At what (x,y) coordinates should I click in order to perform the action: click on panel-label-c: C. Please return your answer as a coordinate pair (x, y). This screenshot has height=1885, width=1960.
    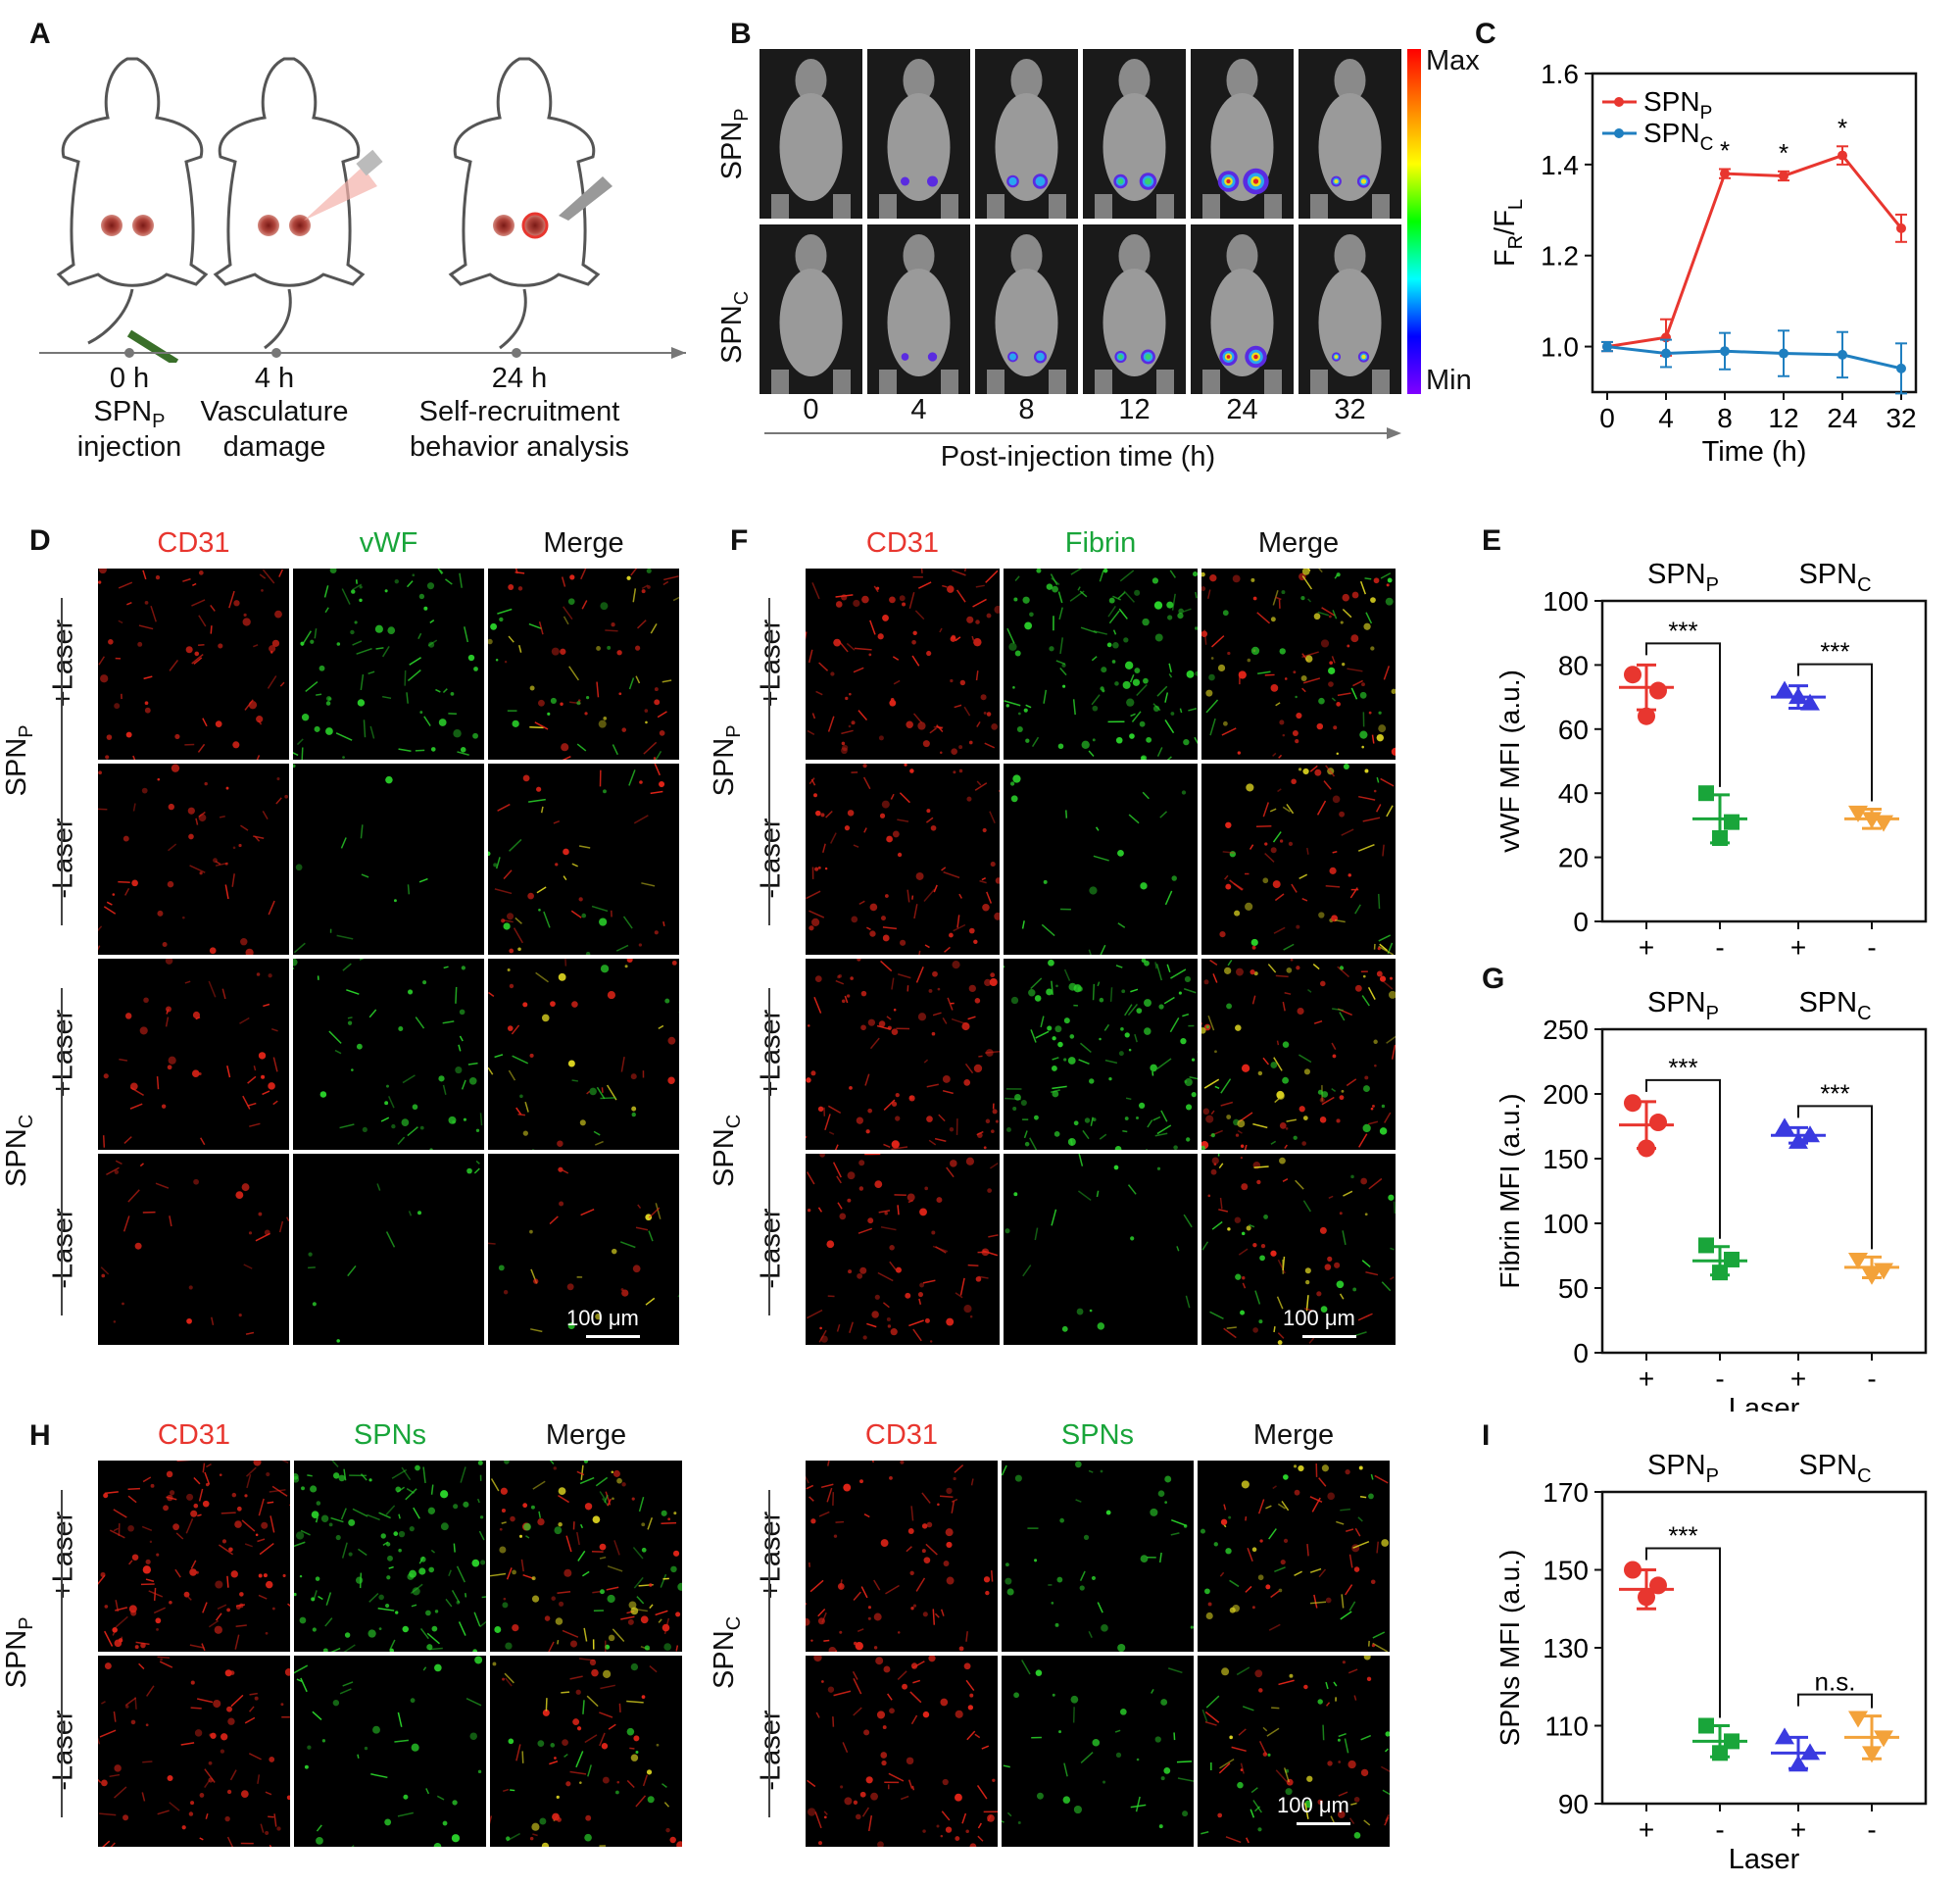
    Looking at the image, I should click on (1485, 34).